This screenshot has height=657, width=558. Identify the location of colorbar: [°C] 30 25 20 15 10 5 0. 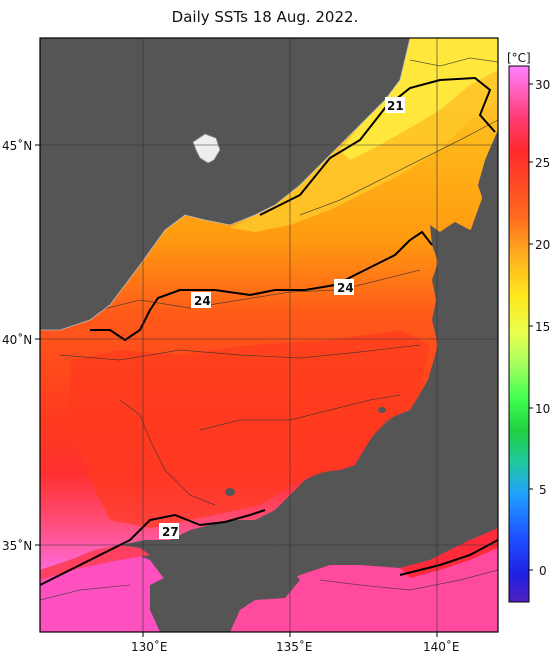
(528, 327).